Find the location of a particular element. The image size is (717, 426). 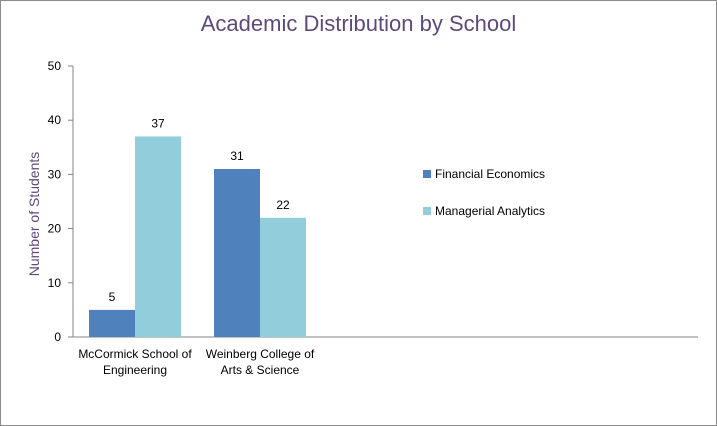

data-label: 37 is located at coordinates (158, 123).